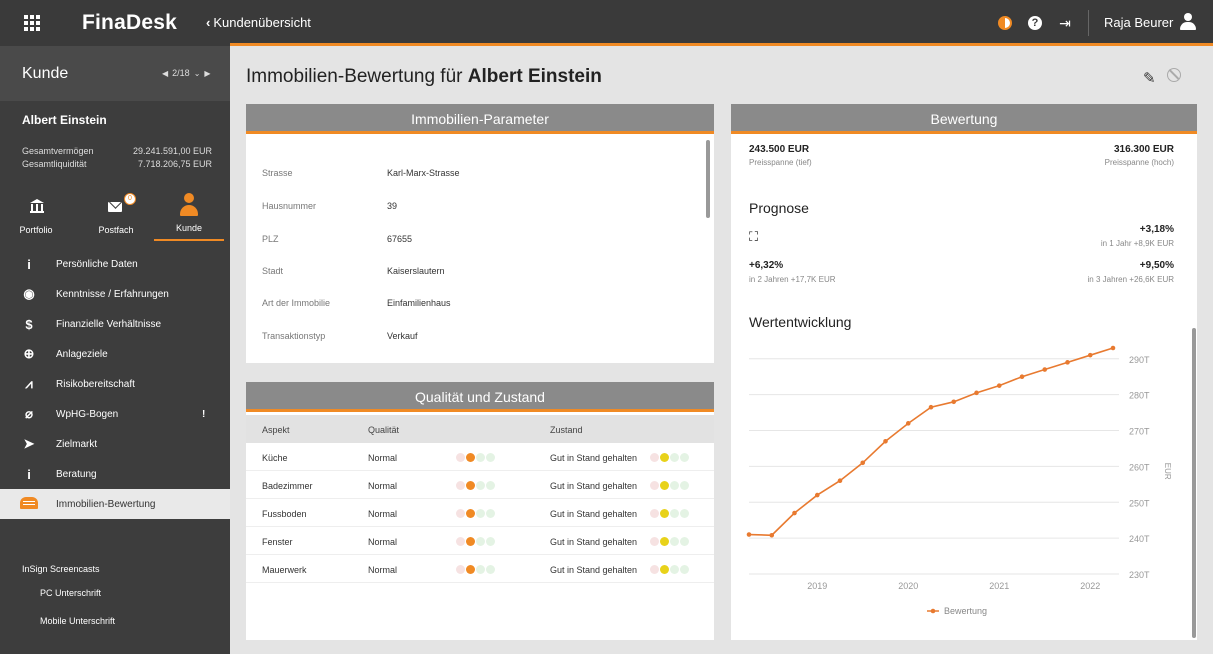 This screenshot has width=1213, height=654. I want to click on param-value: 39, so click(392, 206).